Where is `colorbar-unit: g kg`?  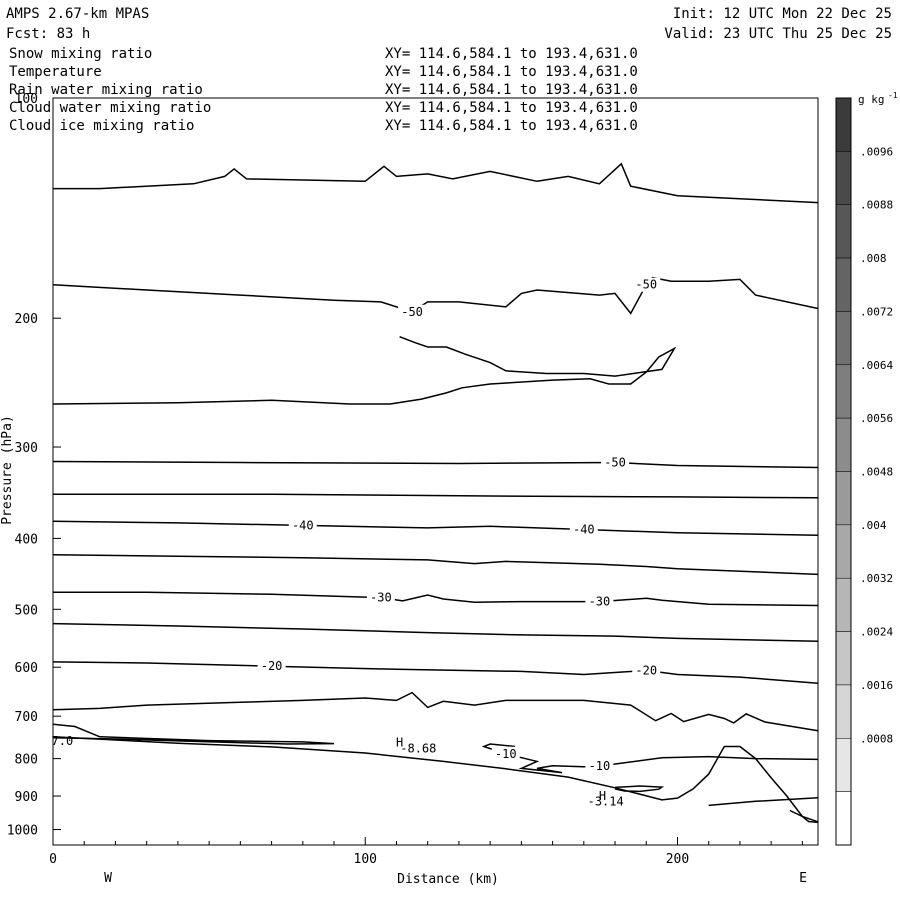
colorbar-unit: g kg is located at coordinates (871, 99).